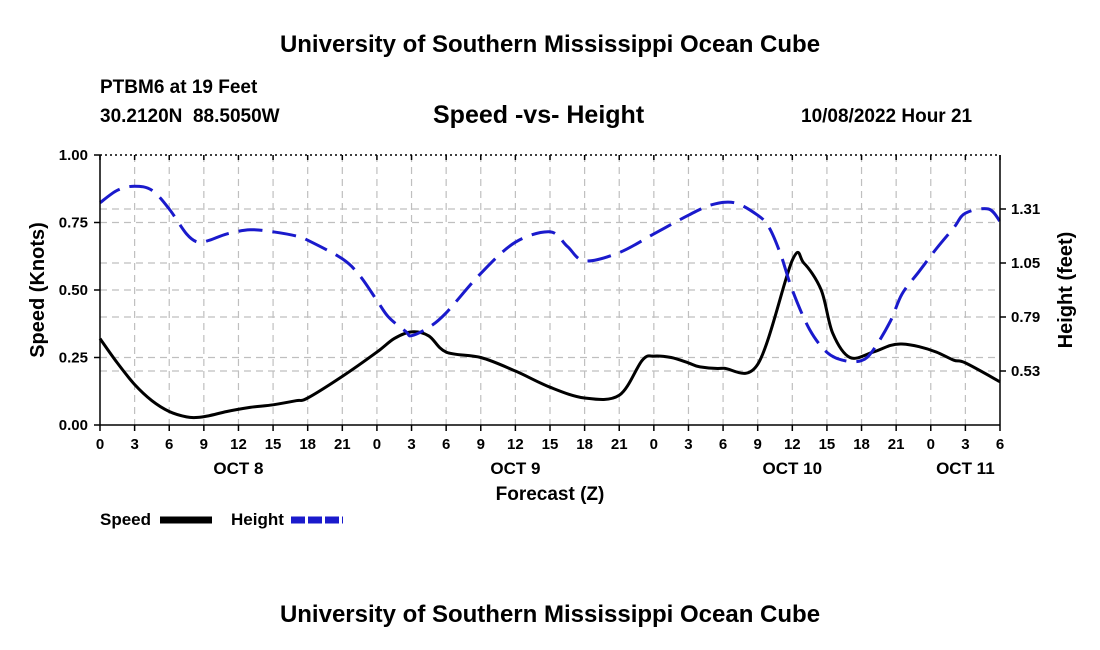  I want to click on chart-title: Speed -vs- Height, so click(539, 115).